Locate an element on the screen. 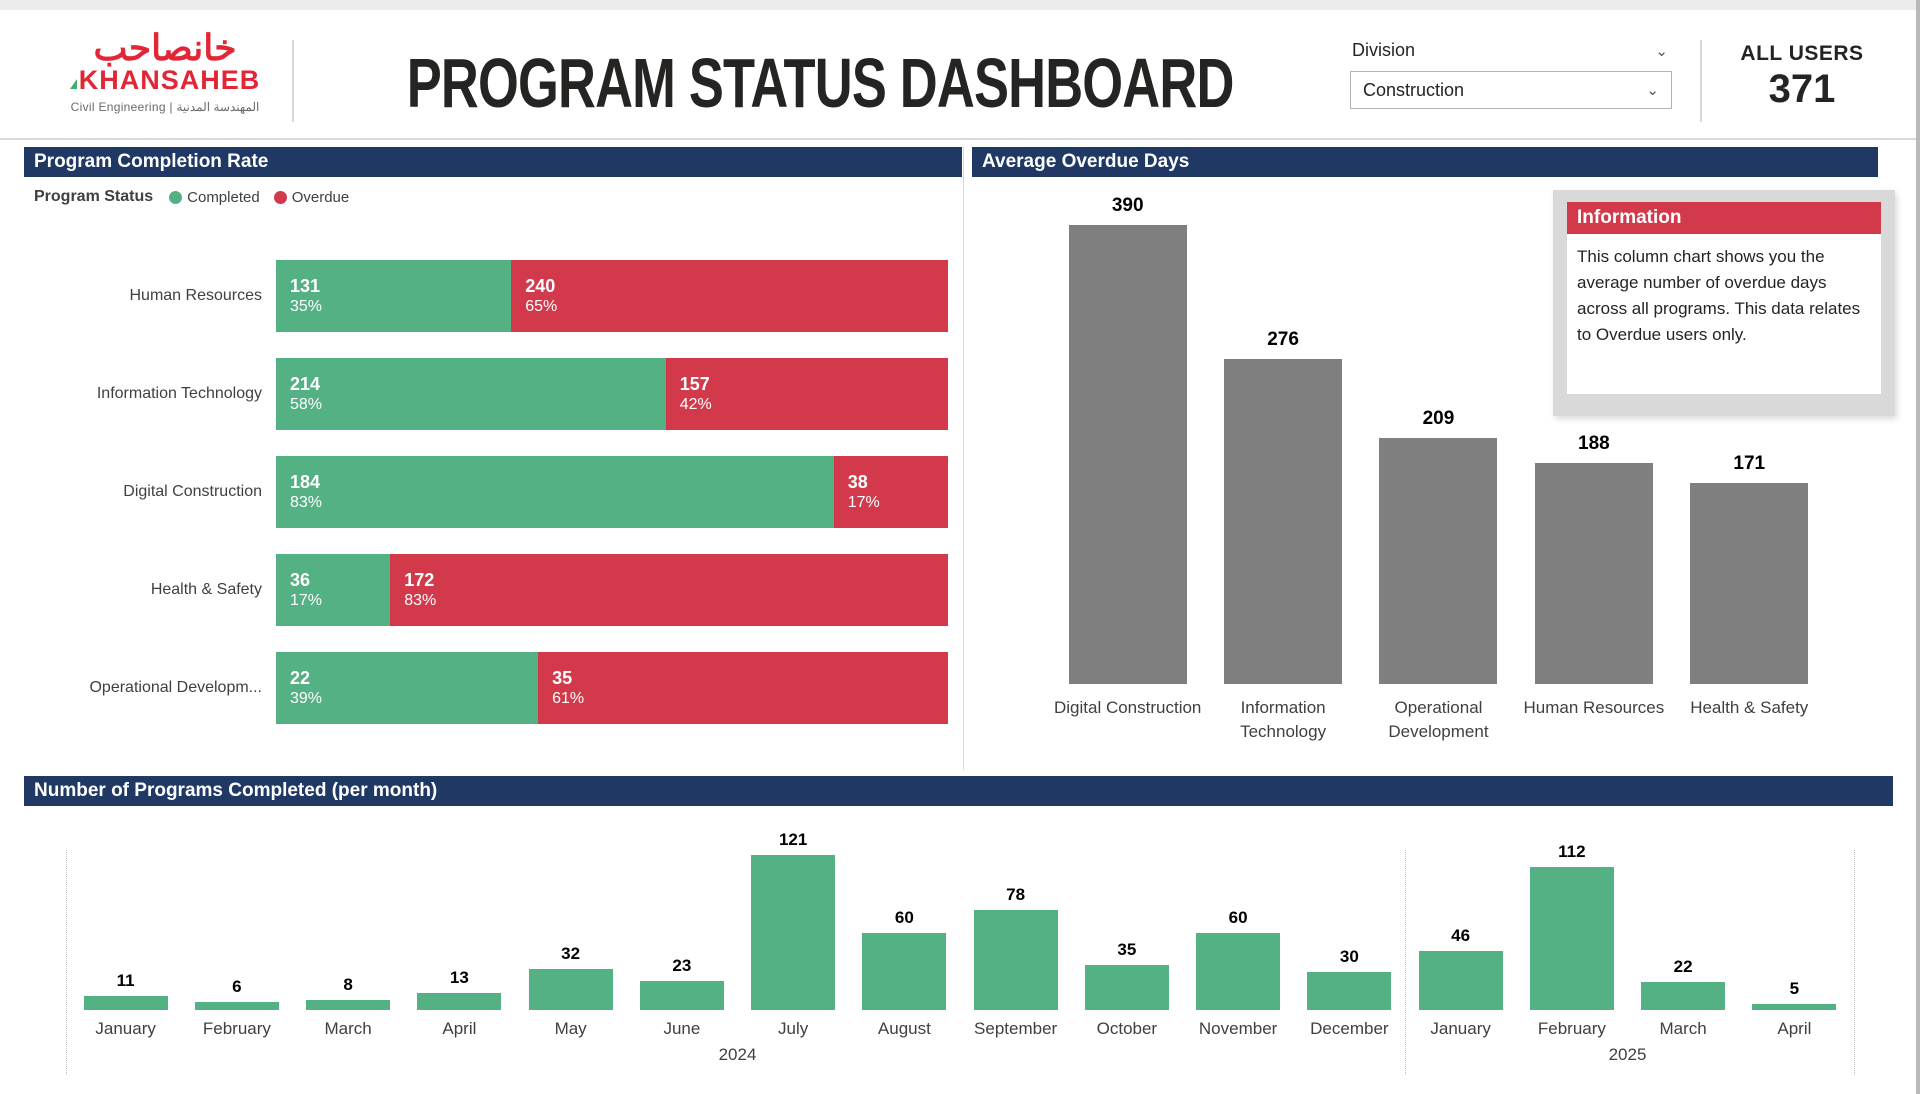 The height and width of the screenshot is (1094, 1920). month-value: 6 is located at coordinates (237, 986).